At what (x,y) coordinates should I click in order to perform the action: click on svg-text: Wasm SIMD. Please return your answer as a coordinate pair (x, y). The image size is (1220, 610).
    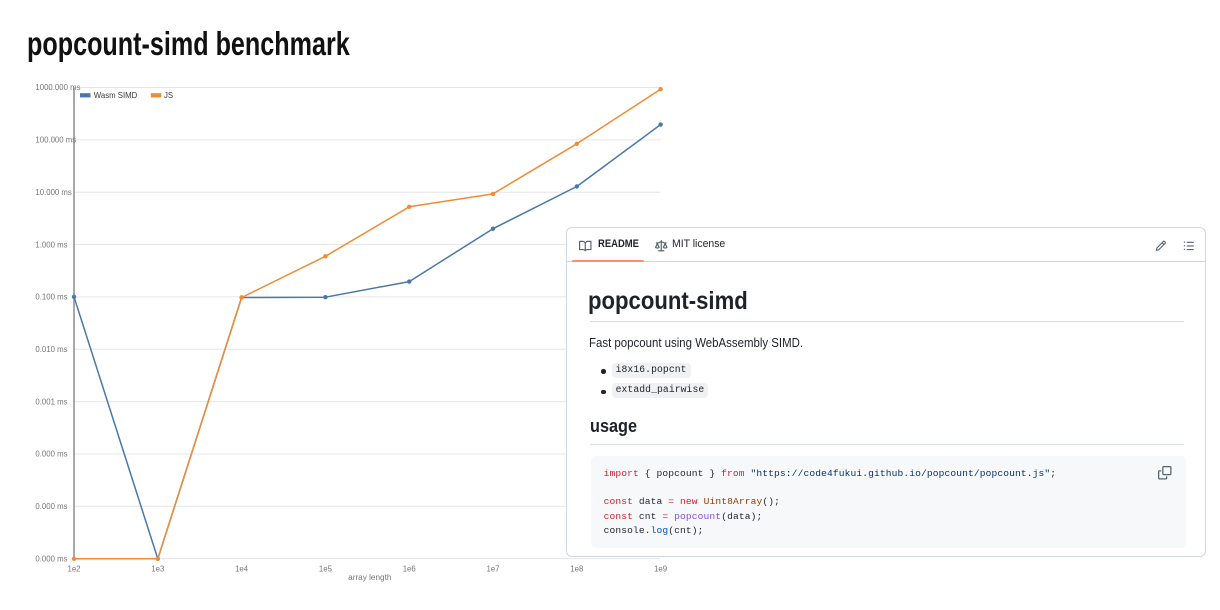
    Looking at the image, I should click on (116, 95).